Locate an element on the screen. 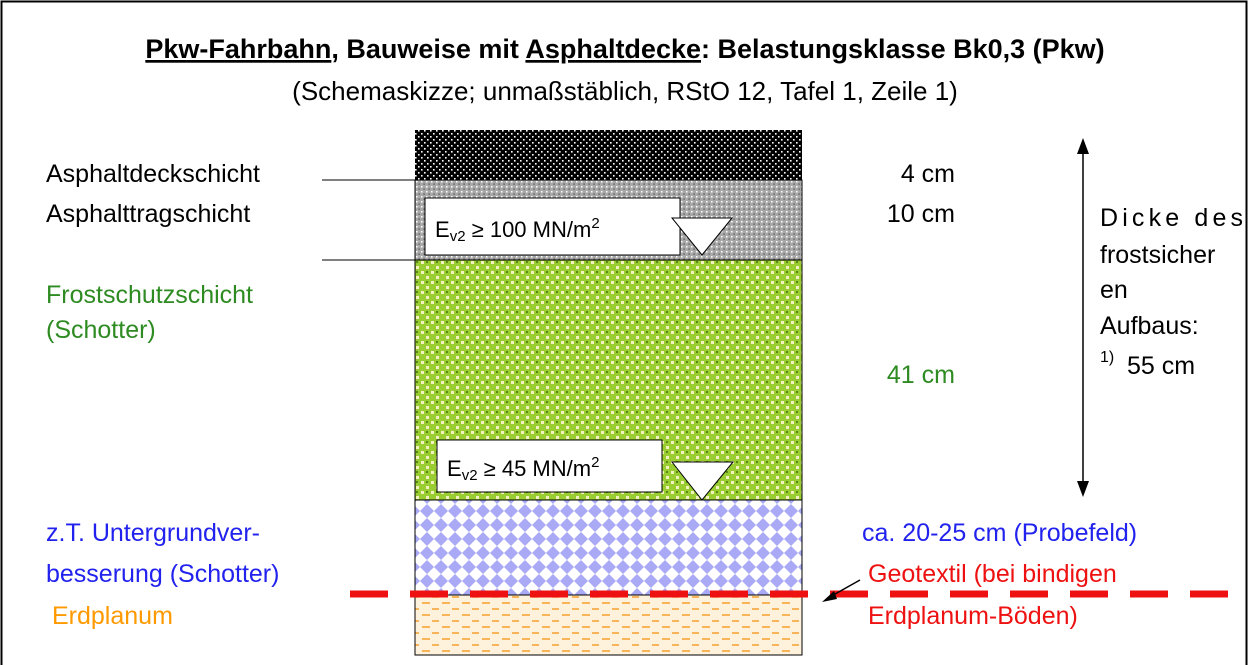  total-label: frostsicher is located at coordinates (1157, 255).